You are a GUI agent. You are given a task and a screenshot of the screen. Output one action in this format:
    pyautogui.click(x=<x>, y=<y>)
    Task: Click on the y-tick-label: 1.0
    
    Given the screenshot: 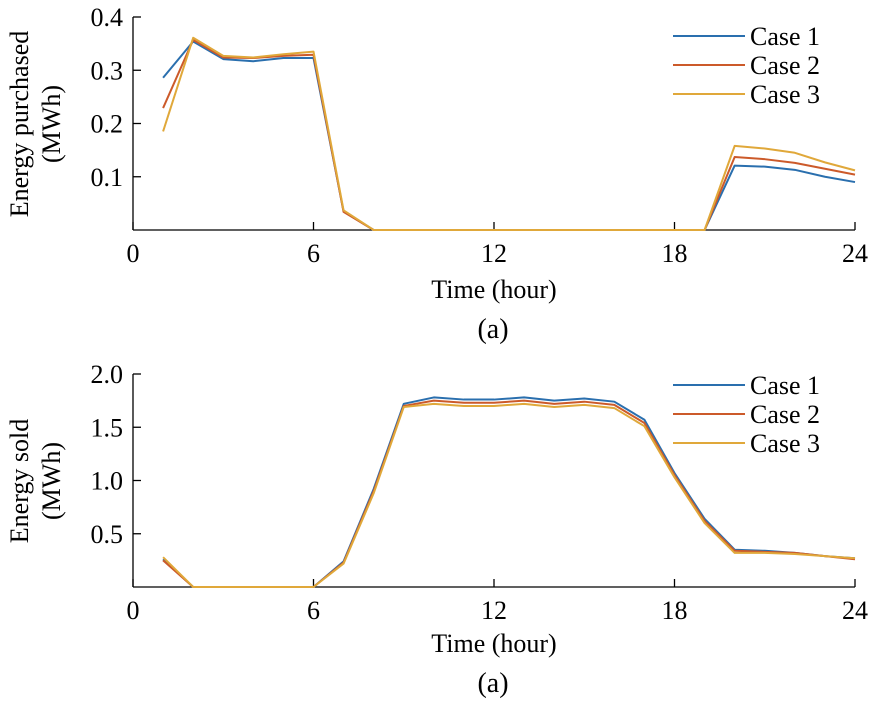 What is the action you would take?
    pyautogui.click(x=107, y=481)
    